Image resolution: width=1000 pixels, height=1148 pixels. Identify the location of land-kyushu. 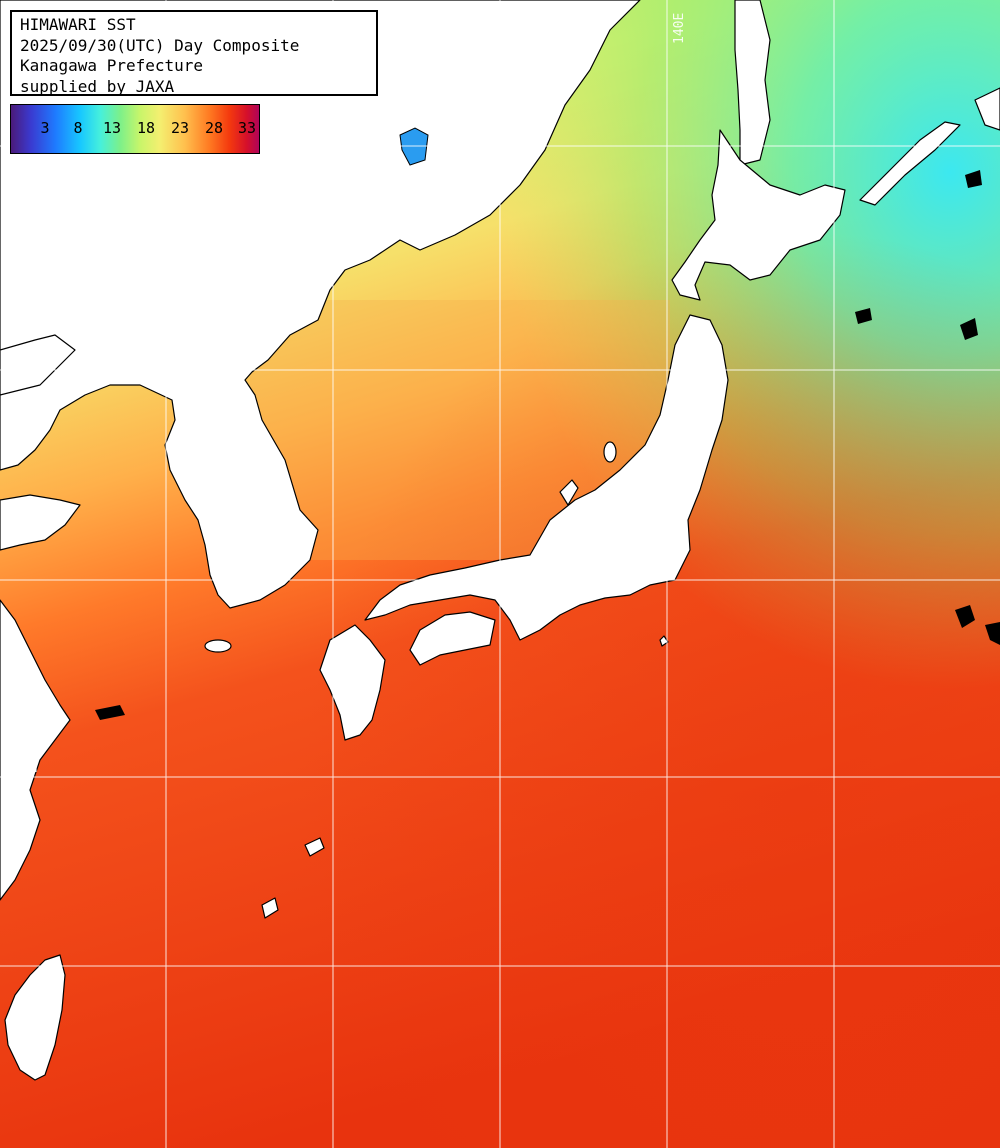
(352, 682).